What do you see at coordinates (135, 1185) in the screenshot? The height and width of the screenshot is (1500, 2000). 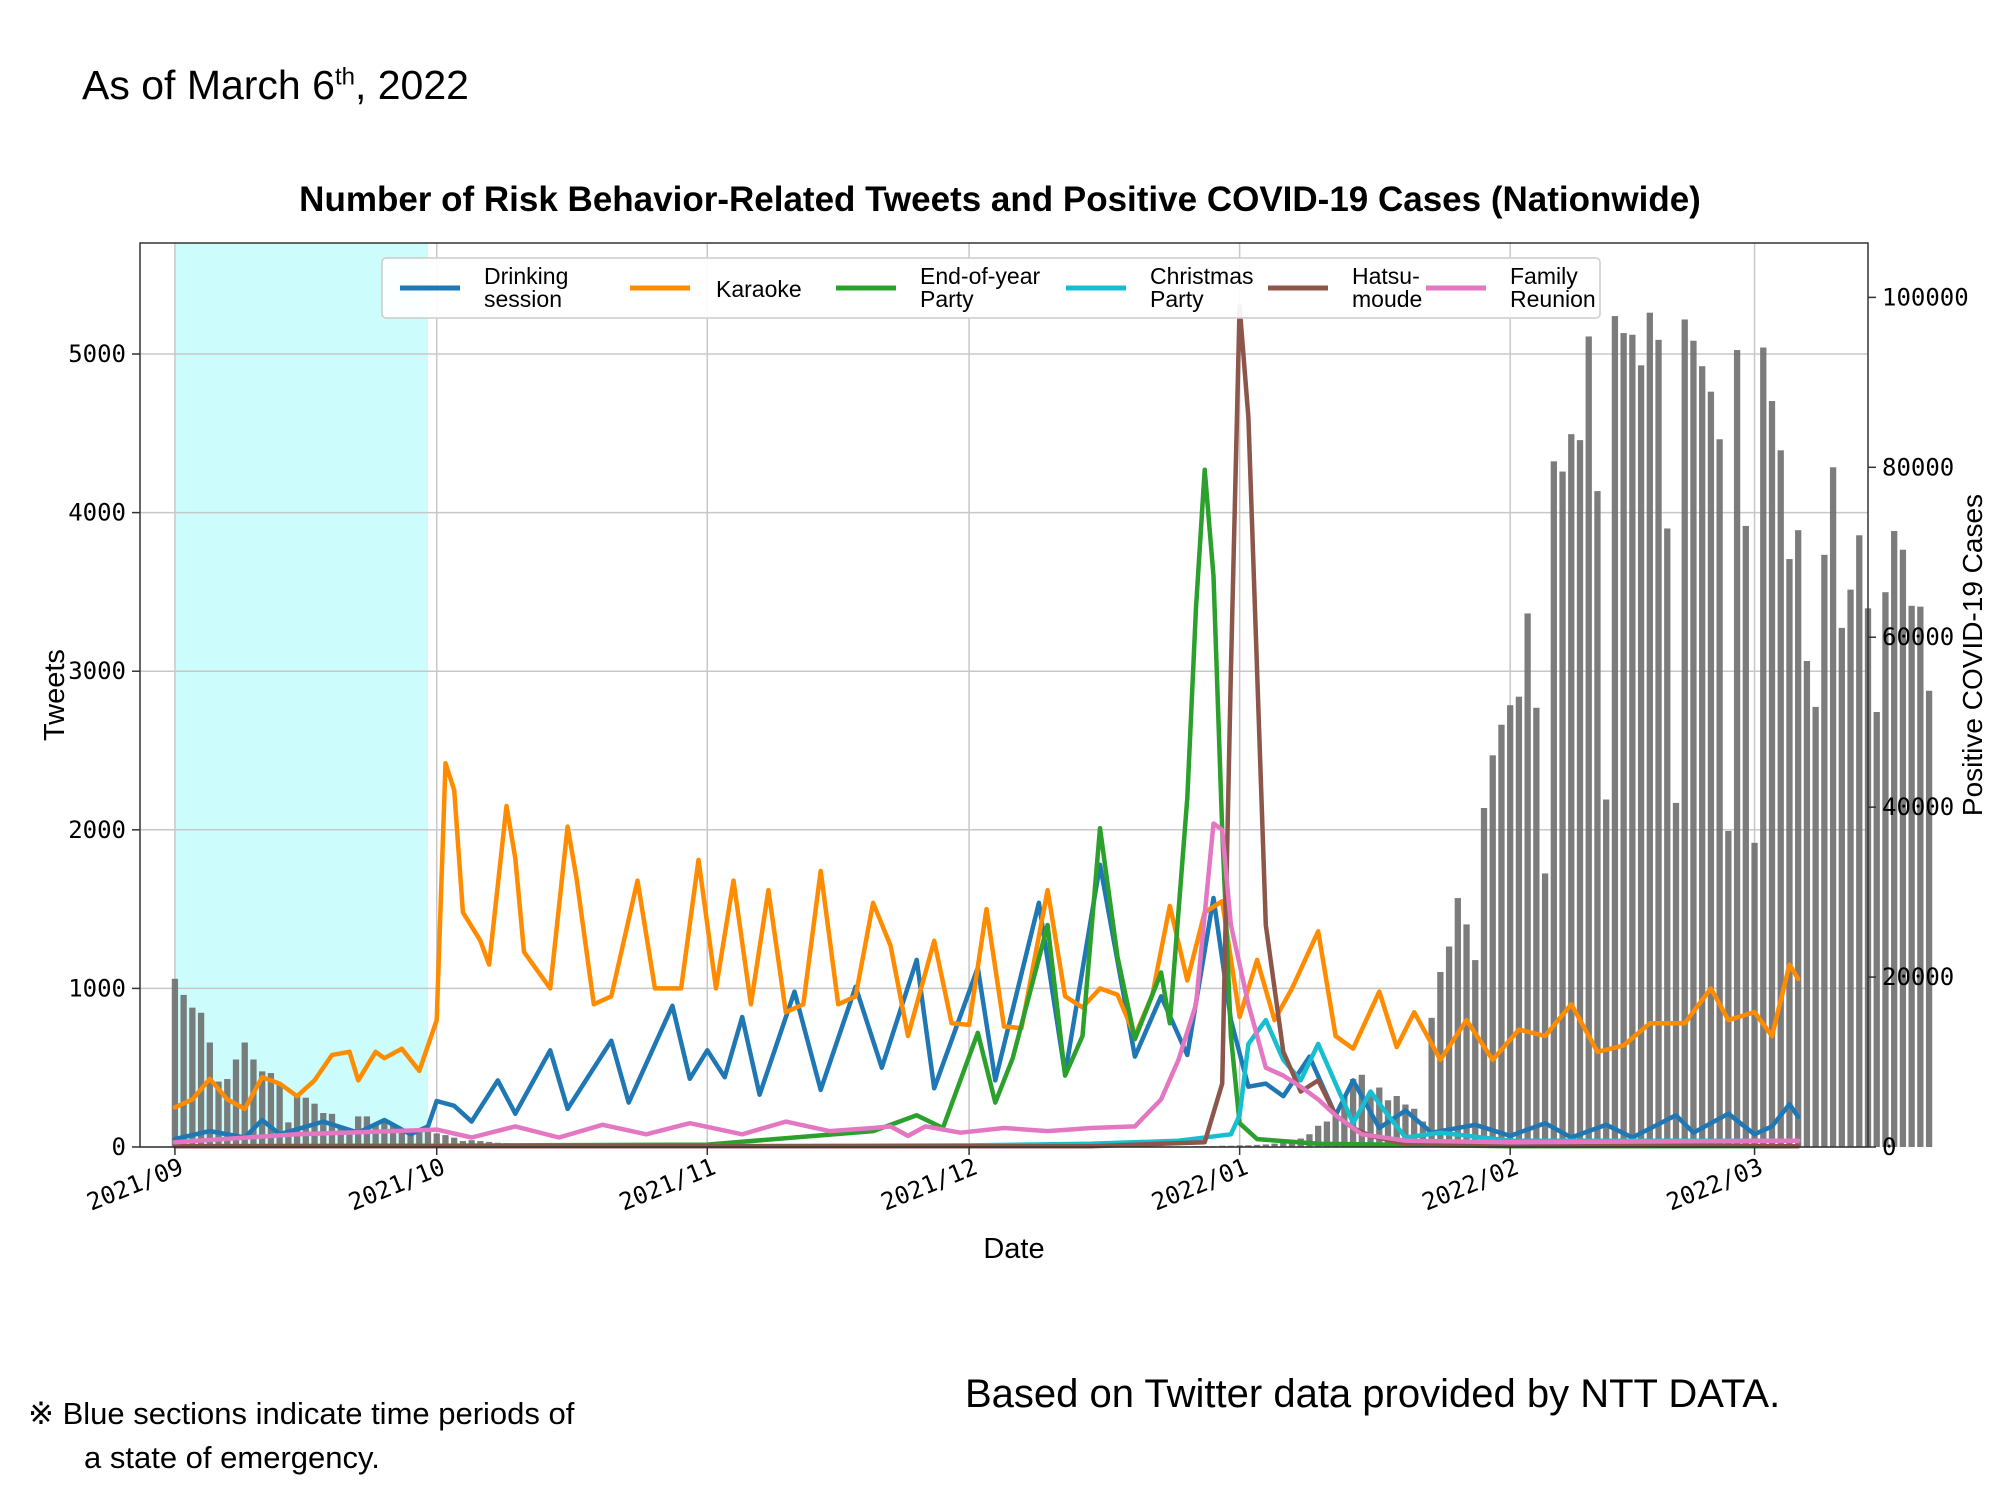 I see `x-tick-label: 2021/09` at bounding box center [135, 1185].